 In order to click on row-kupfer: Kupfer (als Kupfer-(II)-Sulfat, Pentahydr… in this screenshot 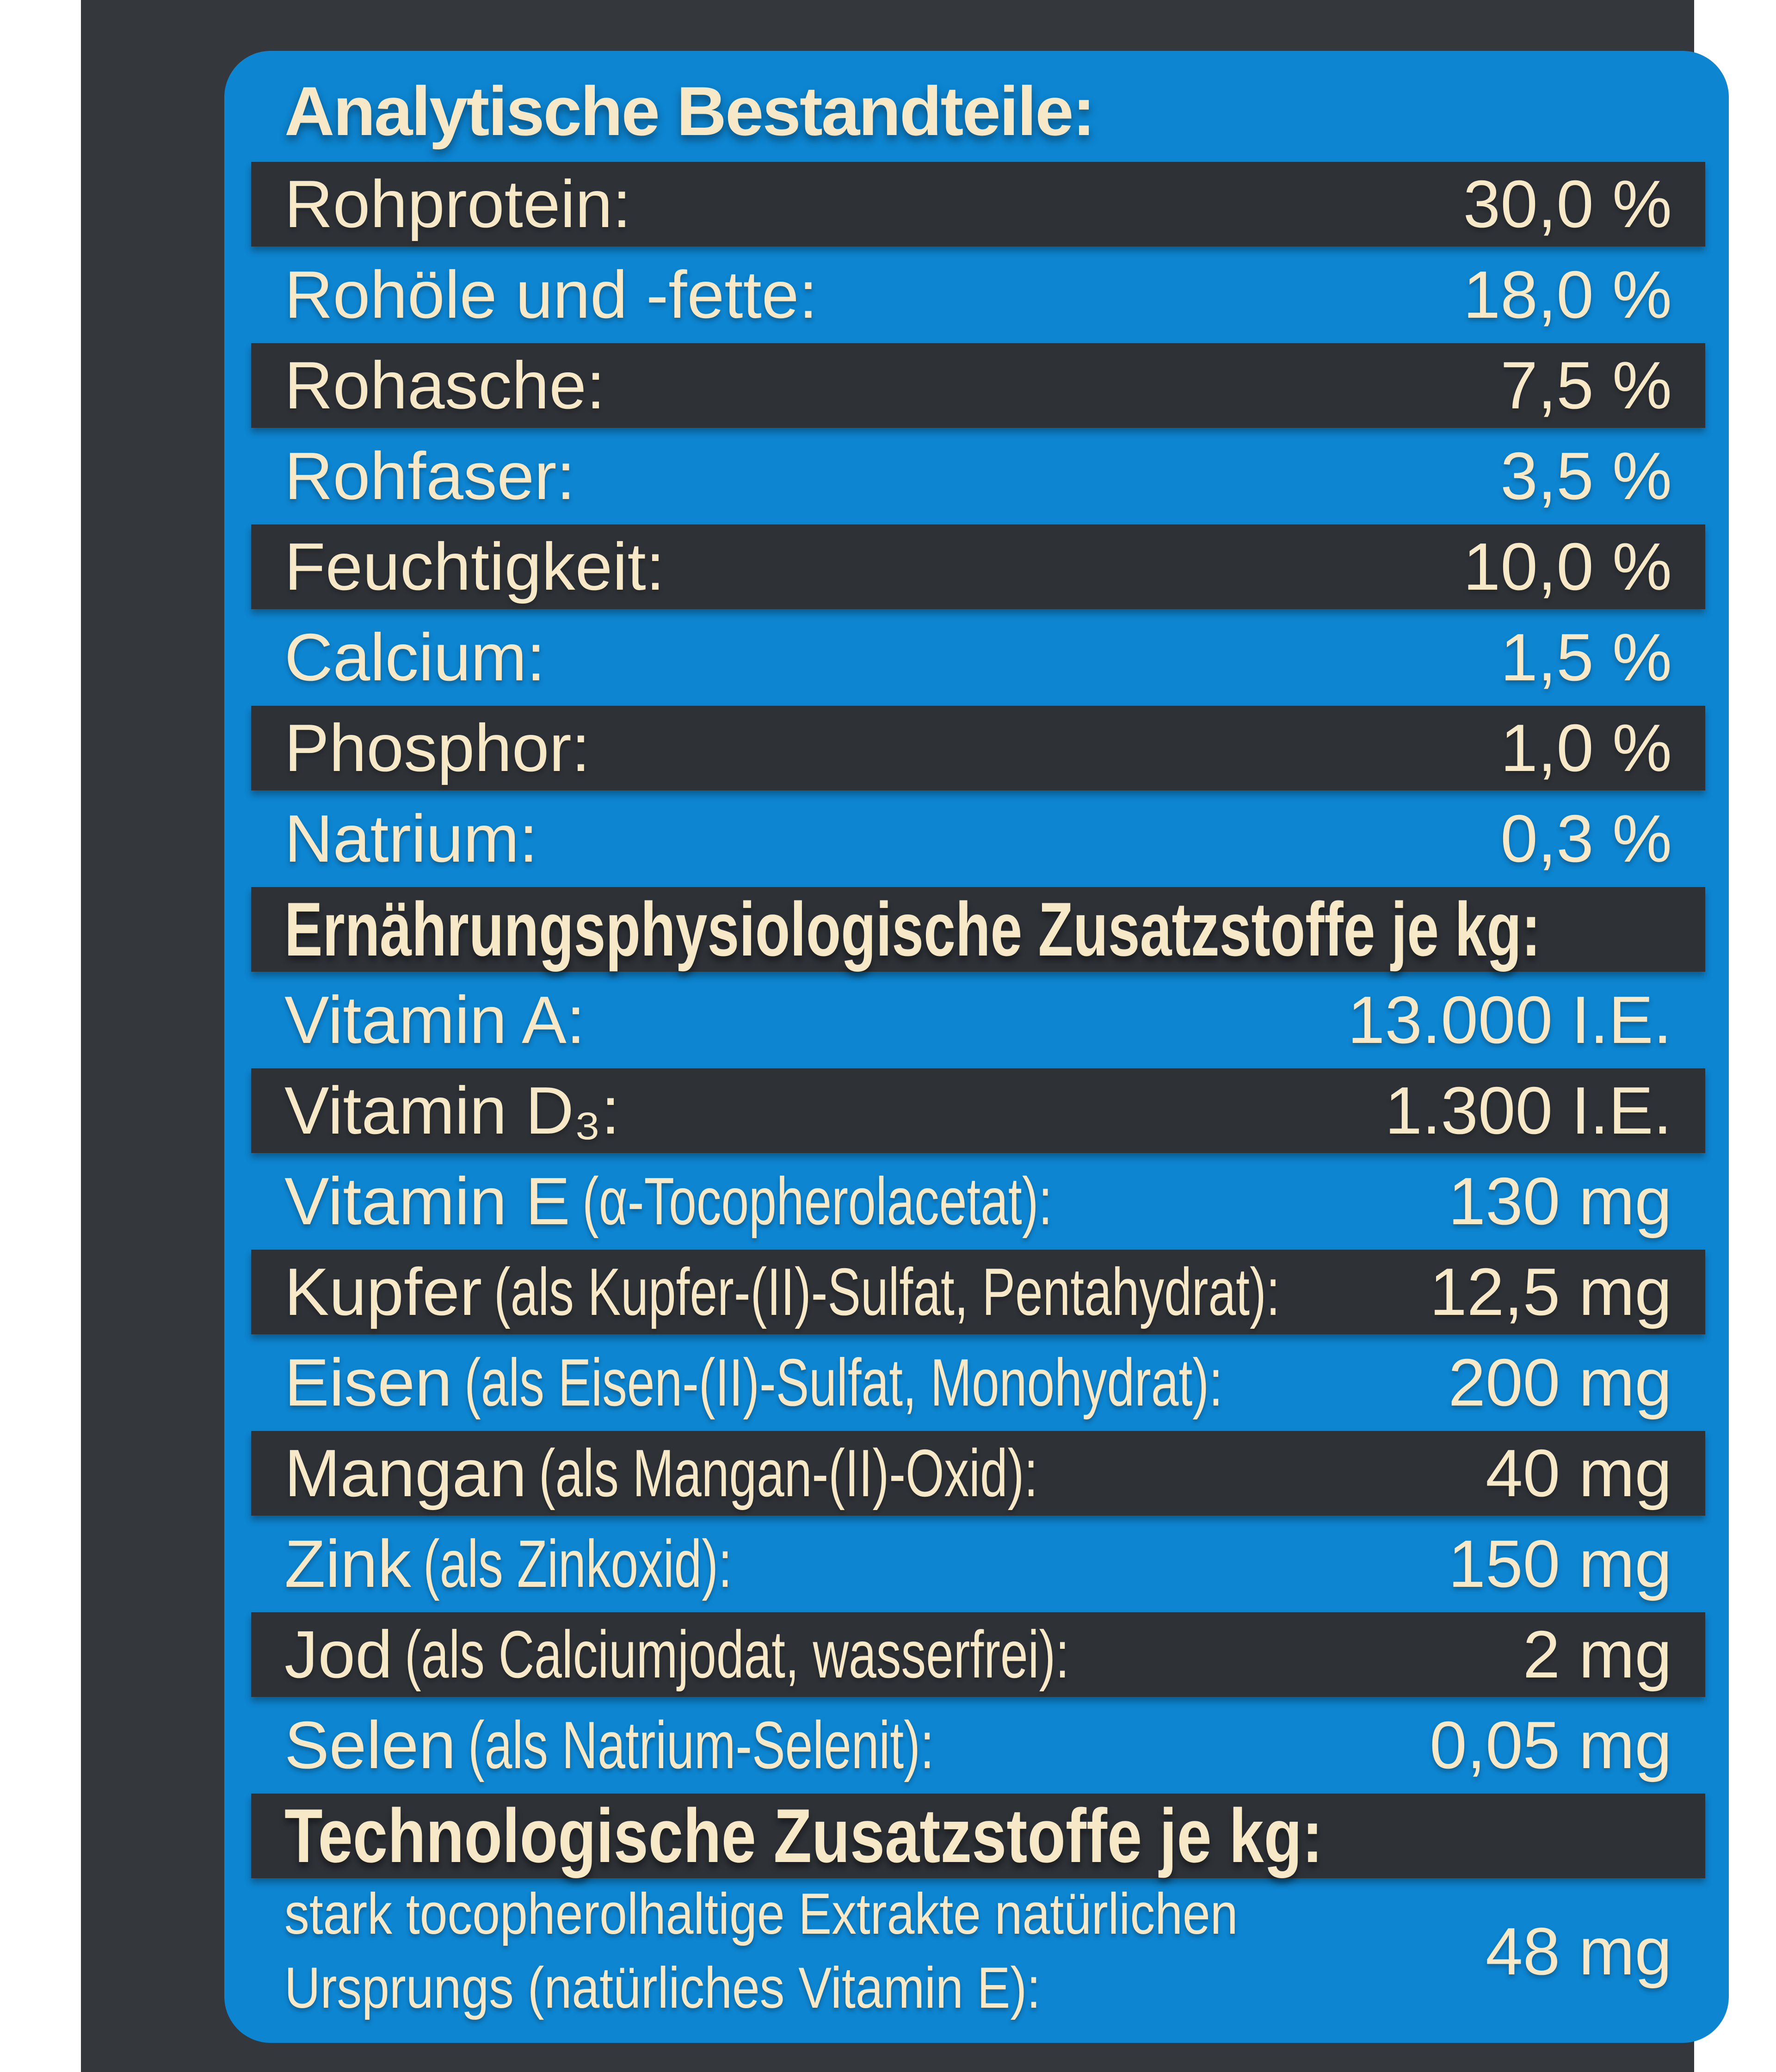, I will do `click(978, 1292)`.